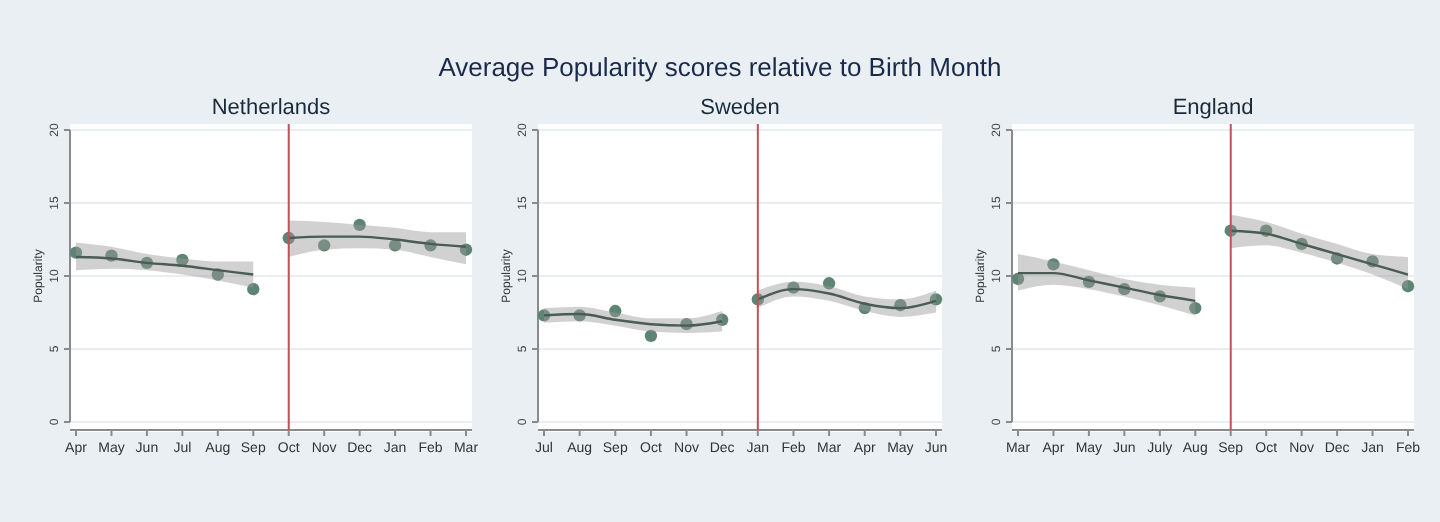 This screenshot has width=1440, height=522. Describe the element at coordinates (271, 108) in the screenshot. I see `chart-subtitle: Netherlands` at that location.